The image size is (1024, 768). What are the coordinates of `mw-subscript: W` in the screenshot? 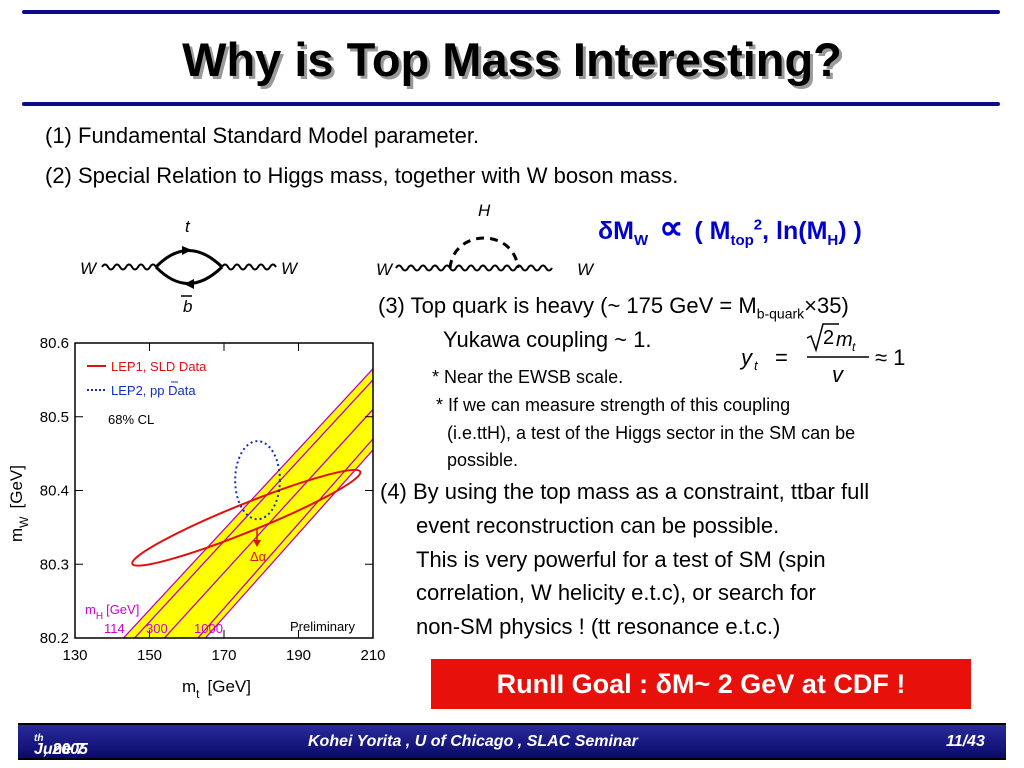 It's located at (641, 240).